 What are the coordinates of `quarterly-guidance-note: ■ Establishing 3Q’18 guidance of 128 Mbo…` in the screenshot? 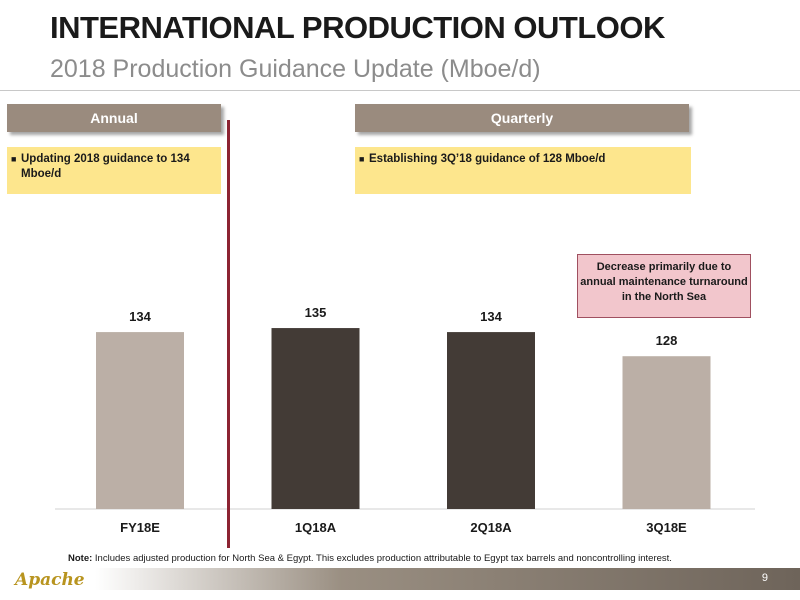 It's located at (523, 170).